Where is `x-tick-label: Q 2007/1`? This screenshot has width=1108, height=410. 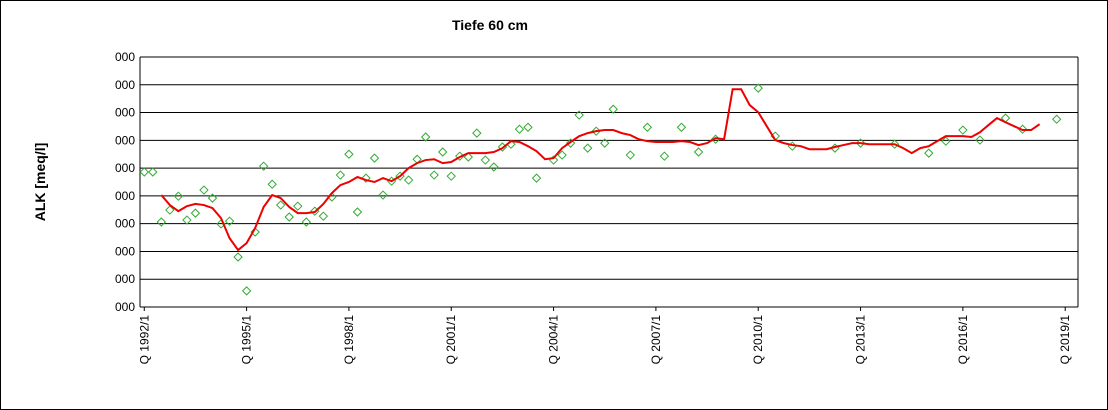
x-tick-label: Q 2007/1 is located at coordinates (656, 340).